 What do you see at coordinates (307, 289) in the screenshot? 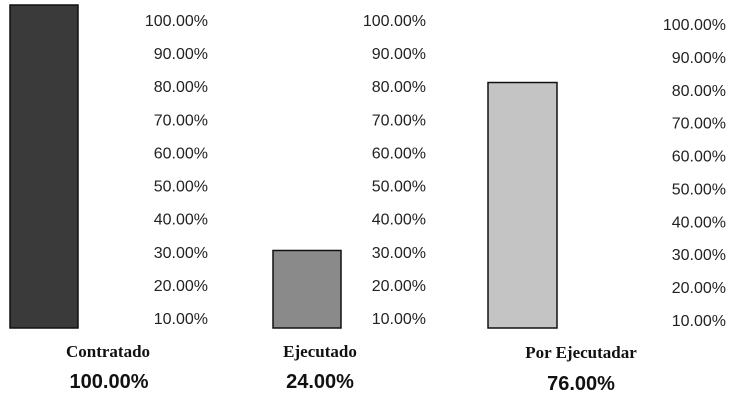
I see `bar-ejecutado` at bounding box center [307, 289].